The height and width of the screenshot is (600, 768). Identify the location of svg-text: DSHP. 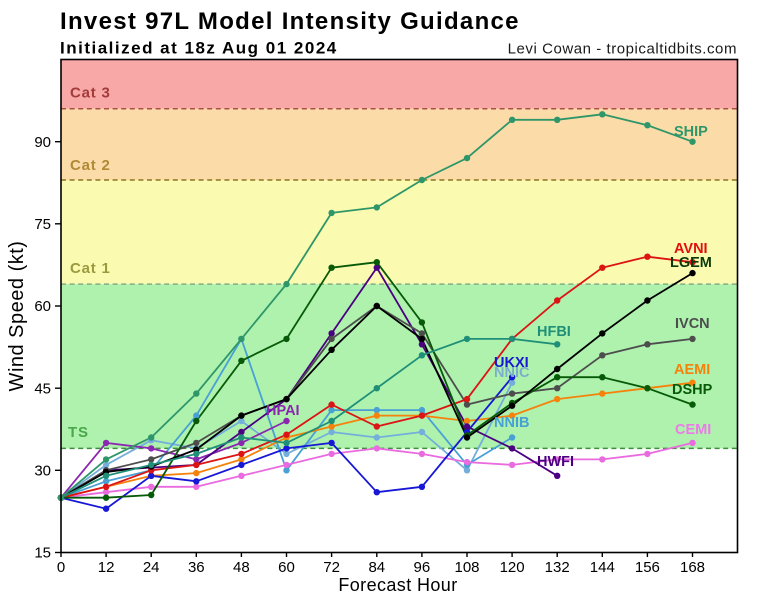
(692, 390).